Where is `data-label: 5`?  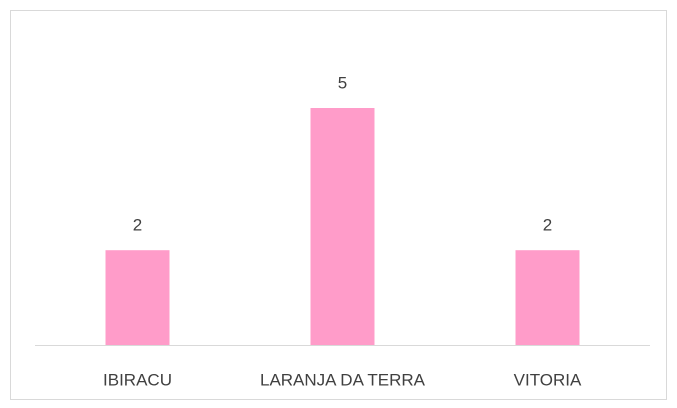 data-label: 5 is located at coordinates (342, 82).